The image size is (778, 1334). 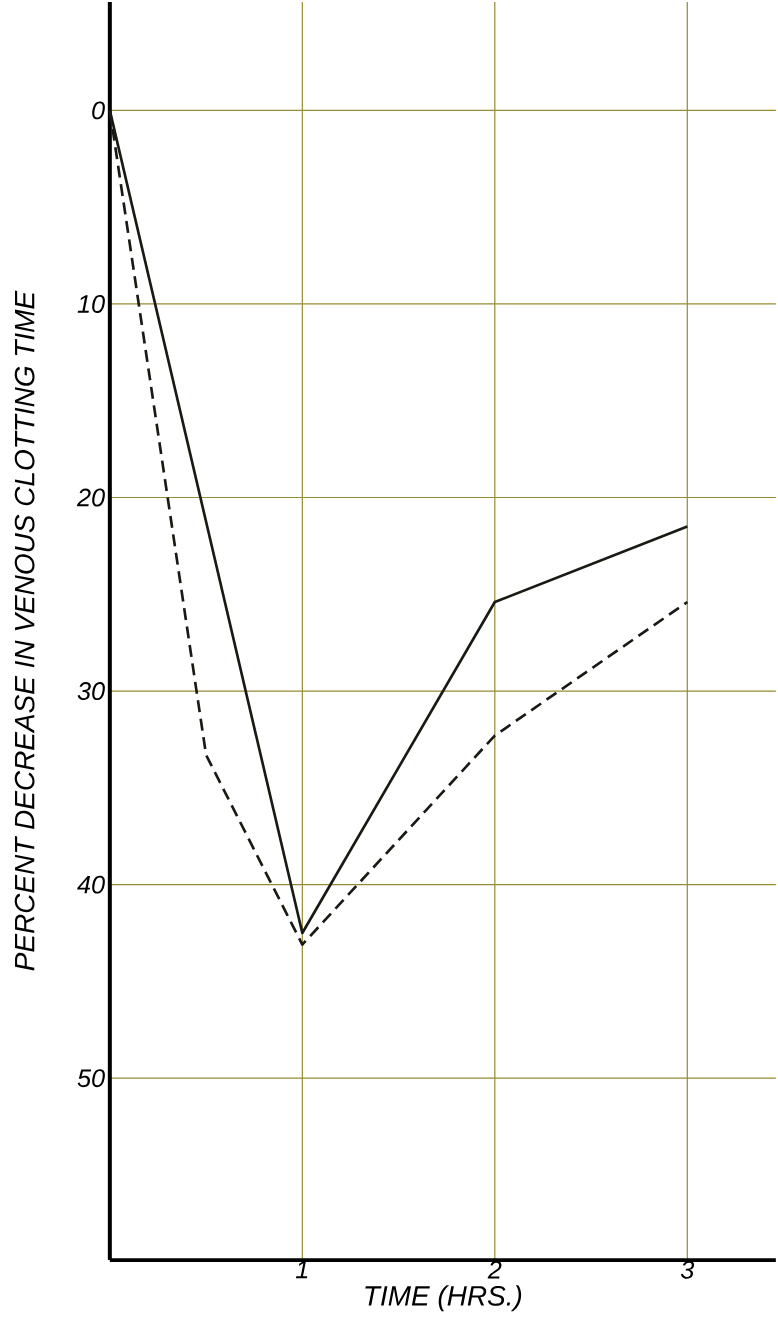 I want to click on y-tick-label: 0, so click(x=98, y=110).